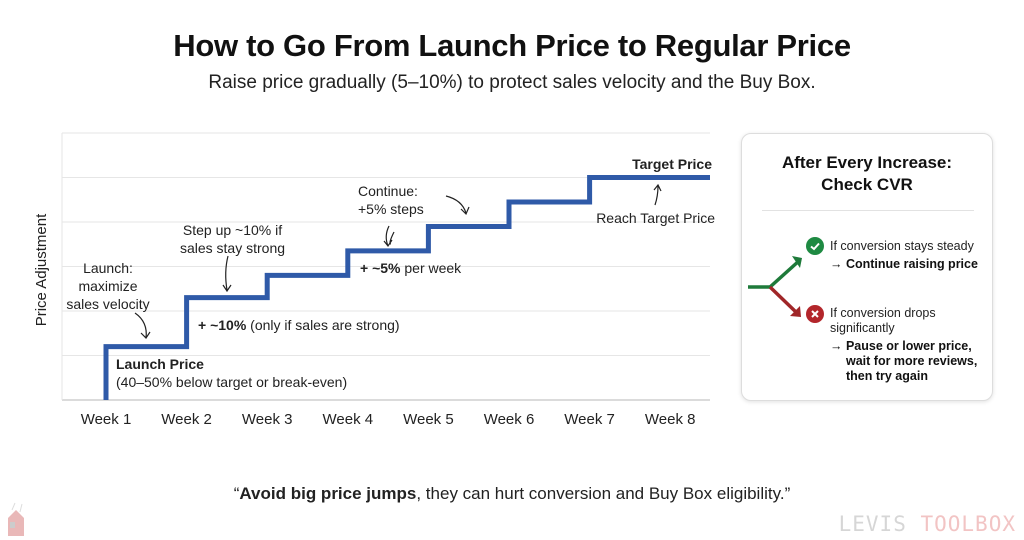 The image size is (1024, 540). I want to click on panel-title-line: Check CVR, so click(867, 184).